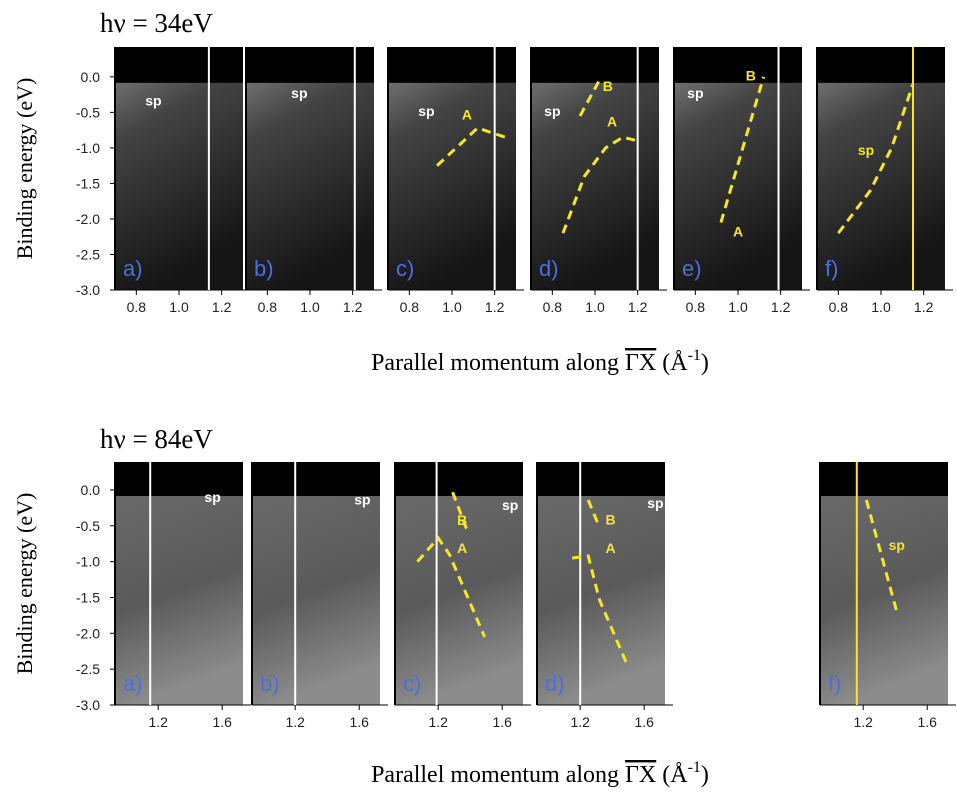  I want to click on row-title: hν = 34eV, so click(156, 23).